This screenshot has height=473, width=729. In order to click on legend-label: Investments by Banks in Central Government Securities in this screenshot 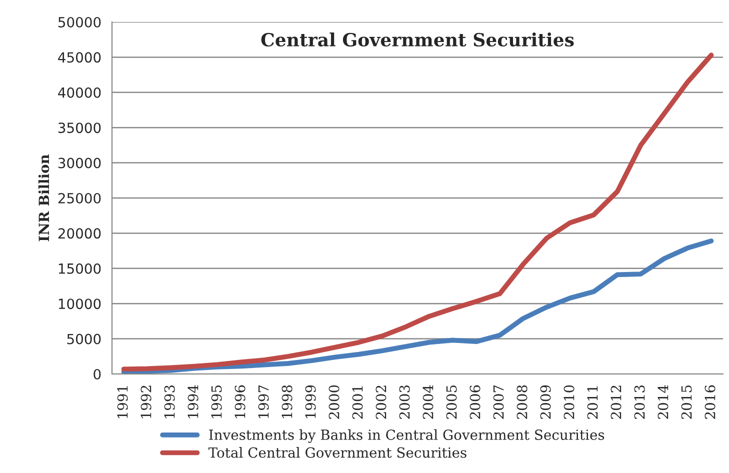, I will do `click(406, 436)`.